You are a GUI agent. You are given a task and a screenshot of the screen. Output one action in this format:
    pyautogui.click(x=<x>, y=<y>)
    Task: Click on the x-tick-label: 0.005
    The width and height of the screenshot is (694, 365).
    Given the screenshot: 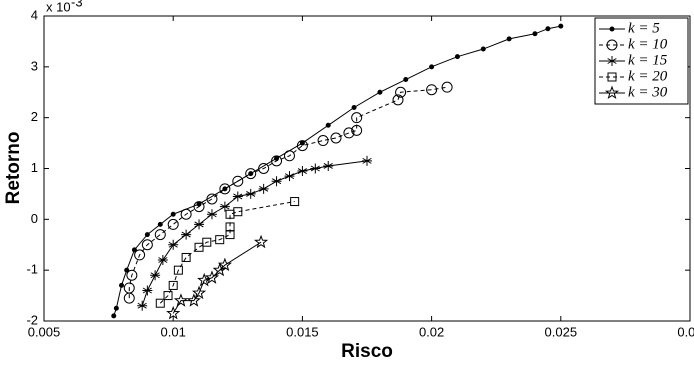 What is the action you would take?
    pyautogui.click(x=44, y=331)
    